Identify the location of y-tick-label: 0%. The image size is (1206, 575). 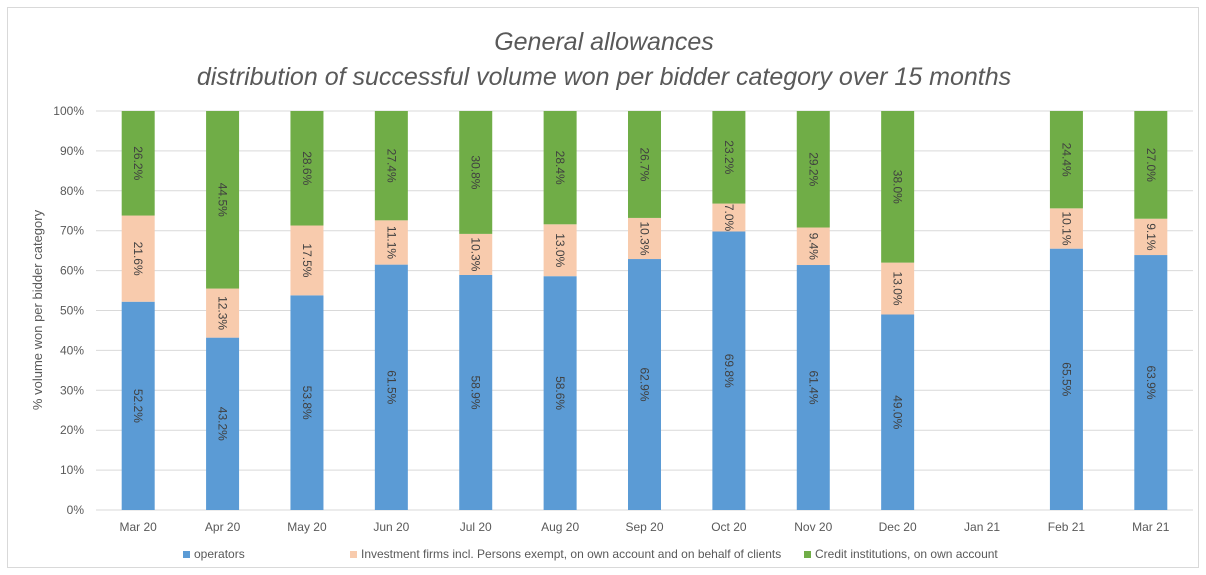
(76, 510).